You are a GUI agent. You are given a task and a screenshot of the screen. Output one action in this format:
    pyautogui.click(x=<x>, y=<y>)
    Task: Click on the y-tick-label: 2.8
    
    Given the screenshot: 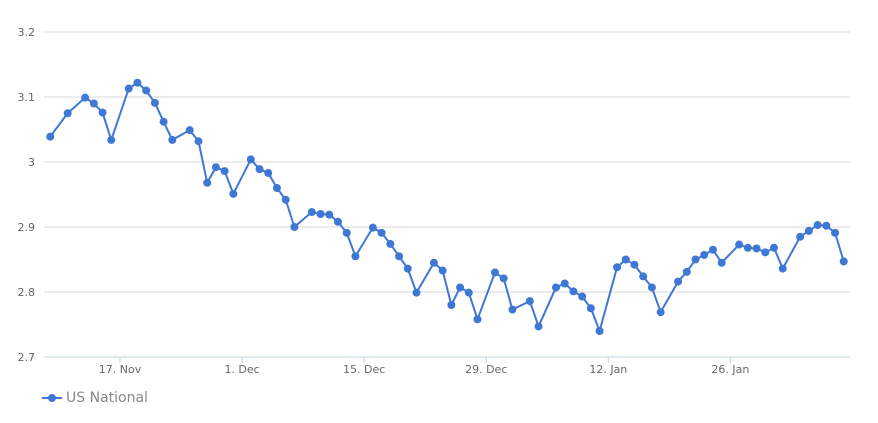 What is the action you would take?
    pyautogui.click(x=27, y=292)
    